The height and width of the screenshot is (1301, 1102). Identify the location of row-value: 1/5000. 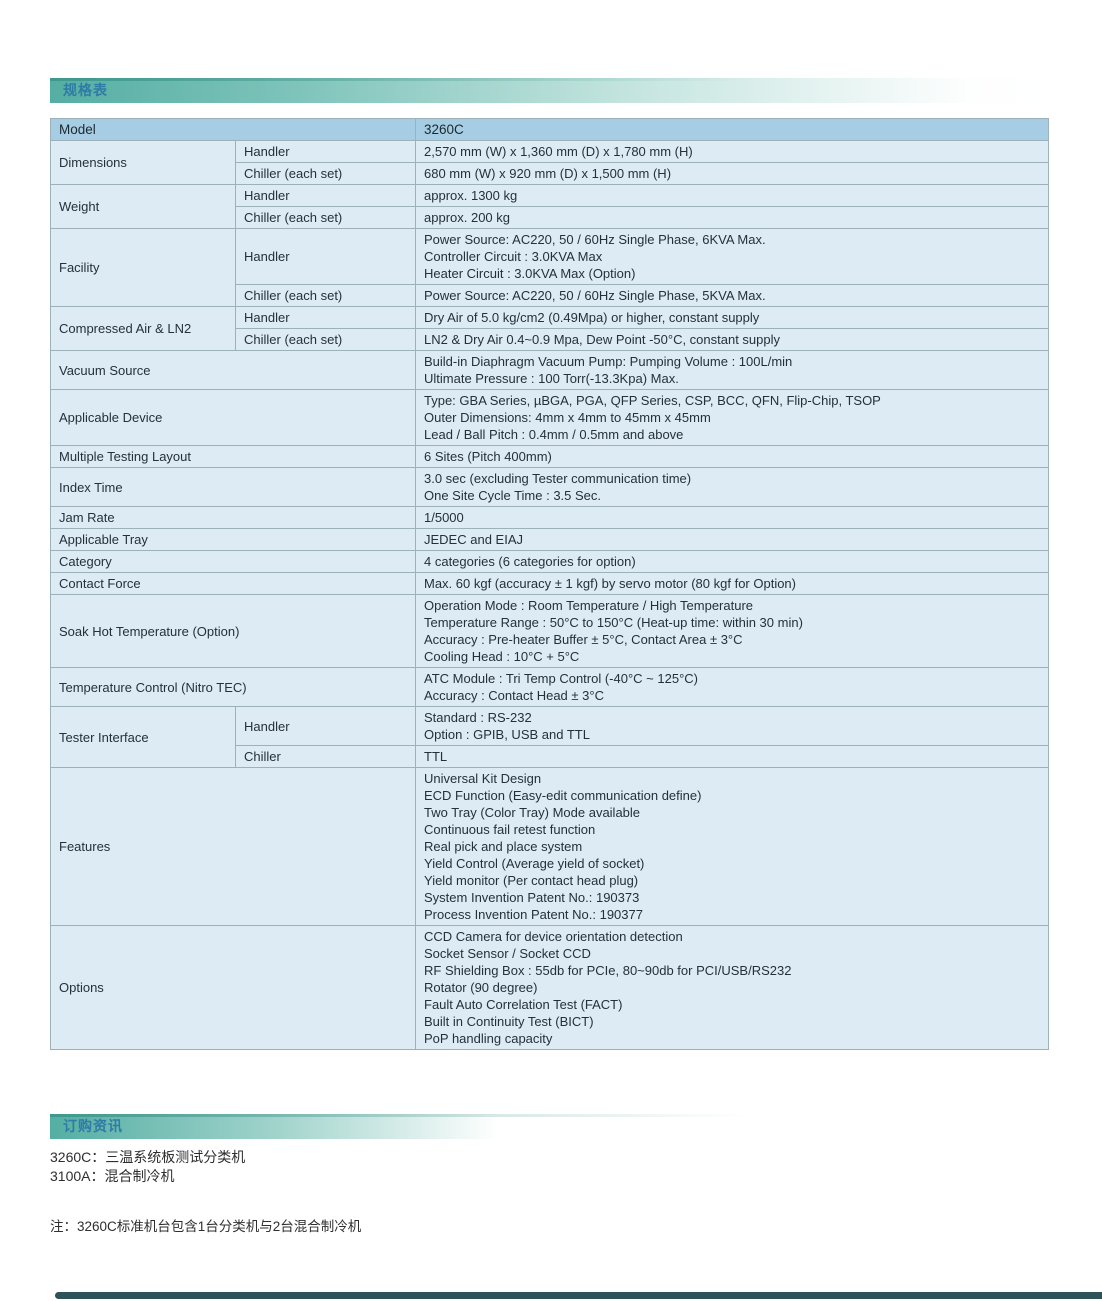
(732, 517).